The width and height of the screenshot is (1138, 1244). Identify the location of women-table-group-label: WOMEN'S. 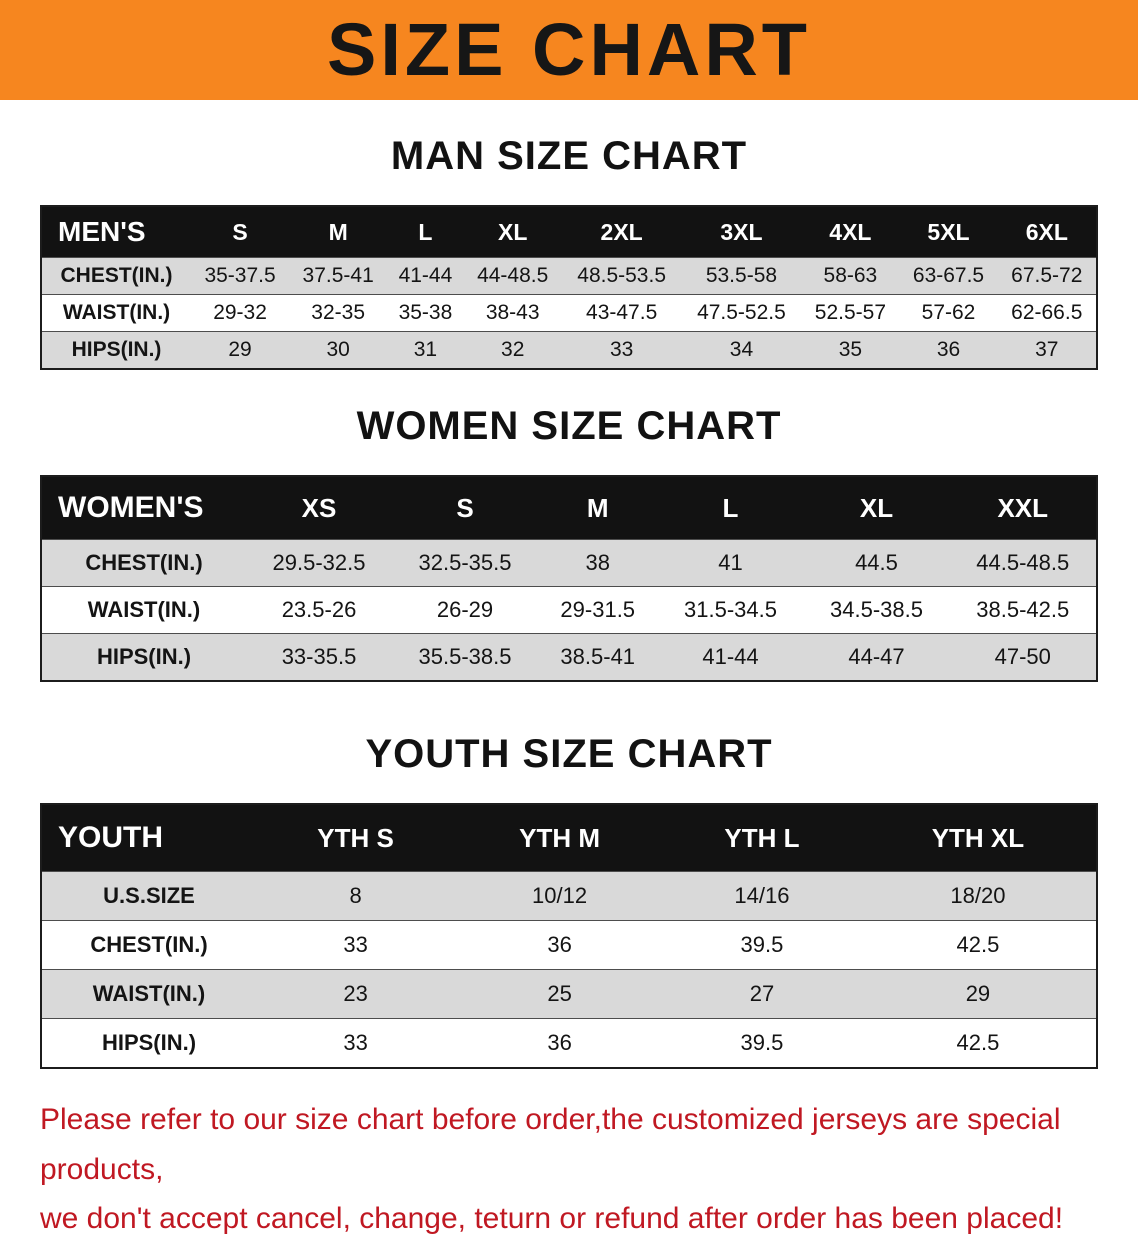
(143, 508).